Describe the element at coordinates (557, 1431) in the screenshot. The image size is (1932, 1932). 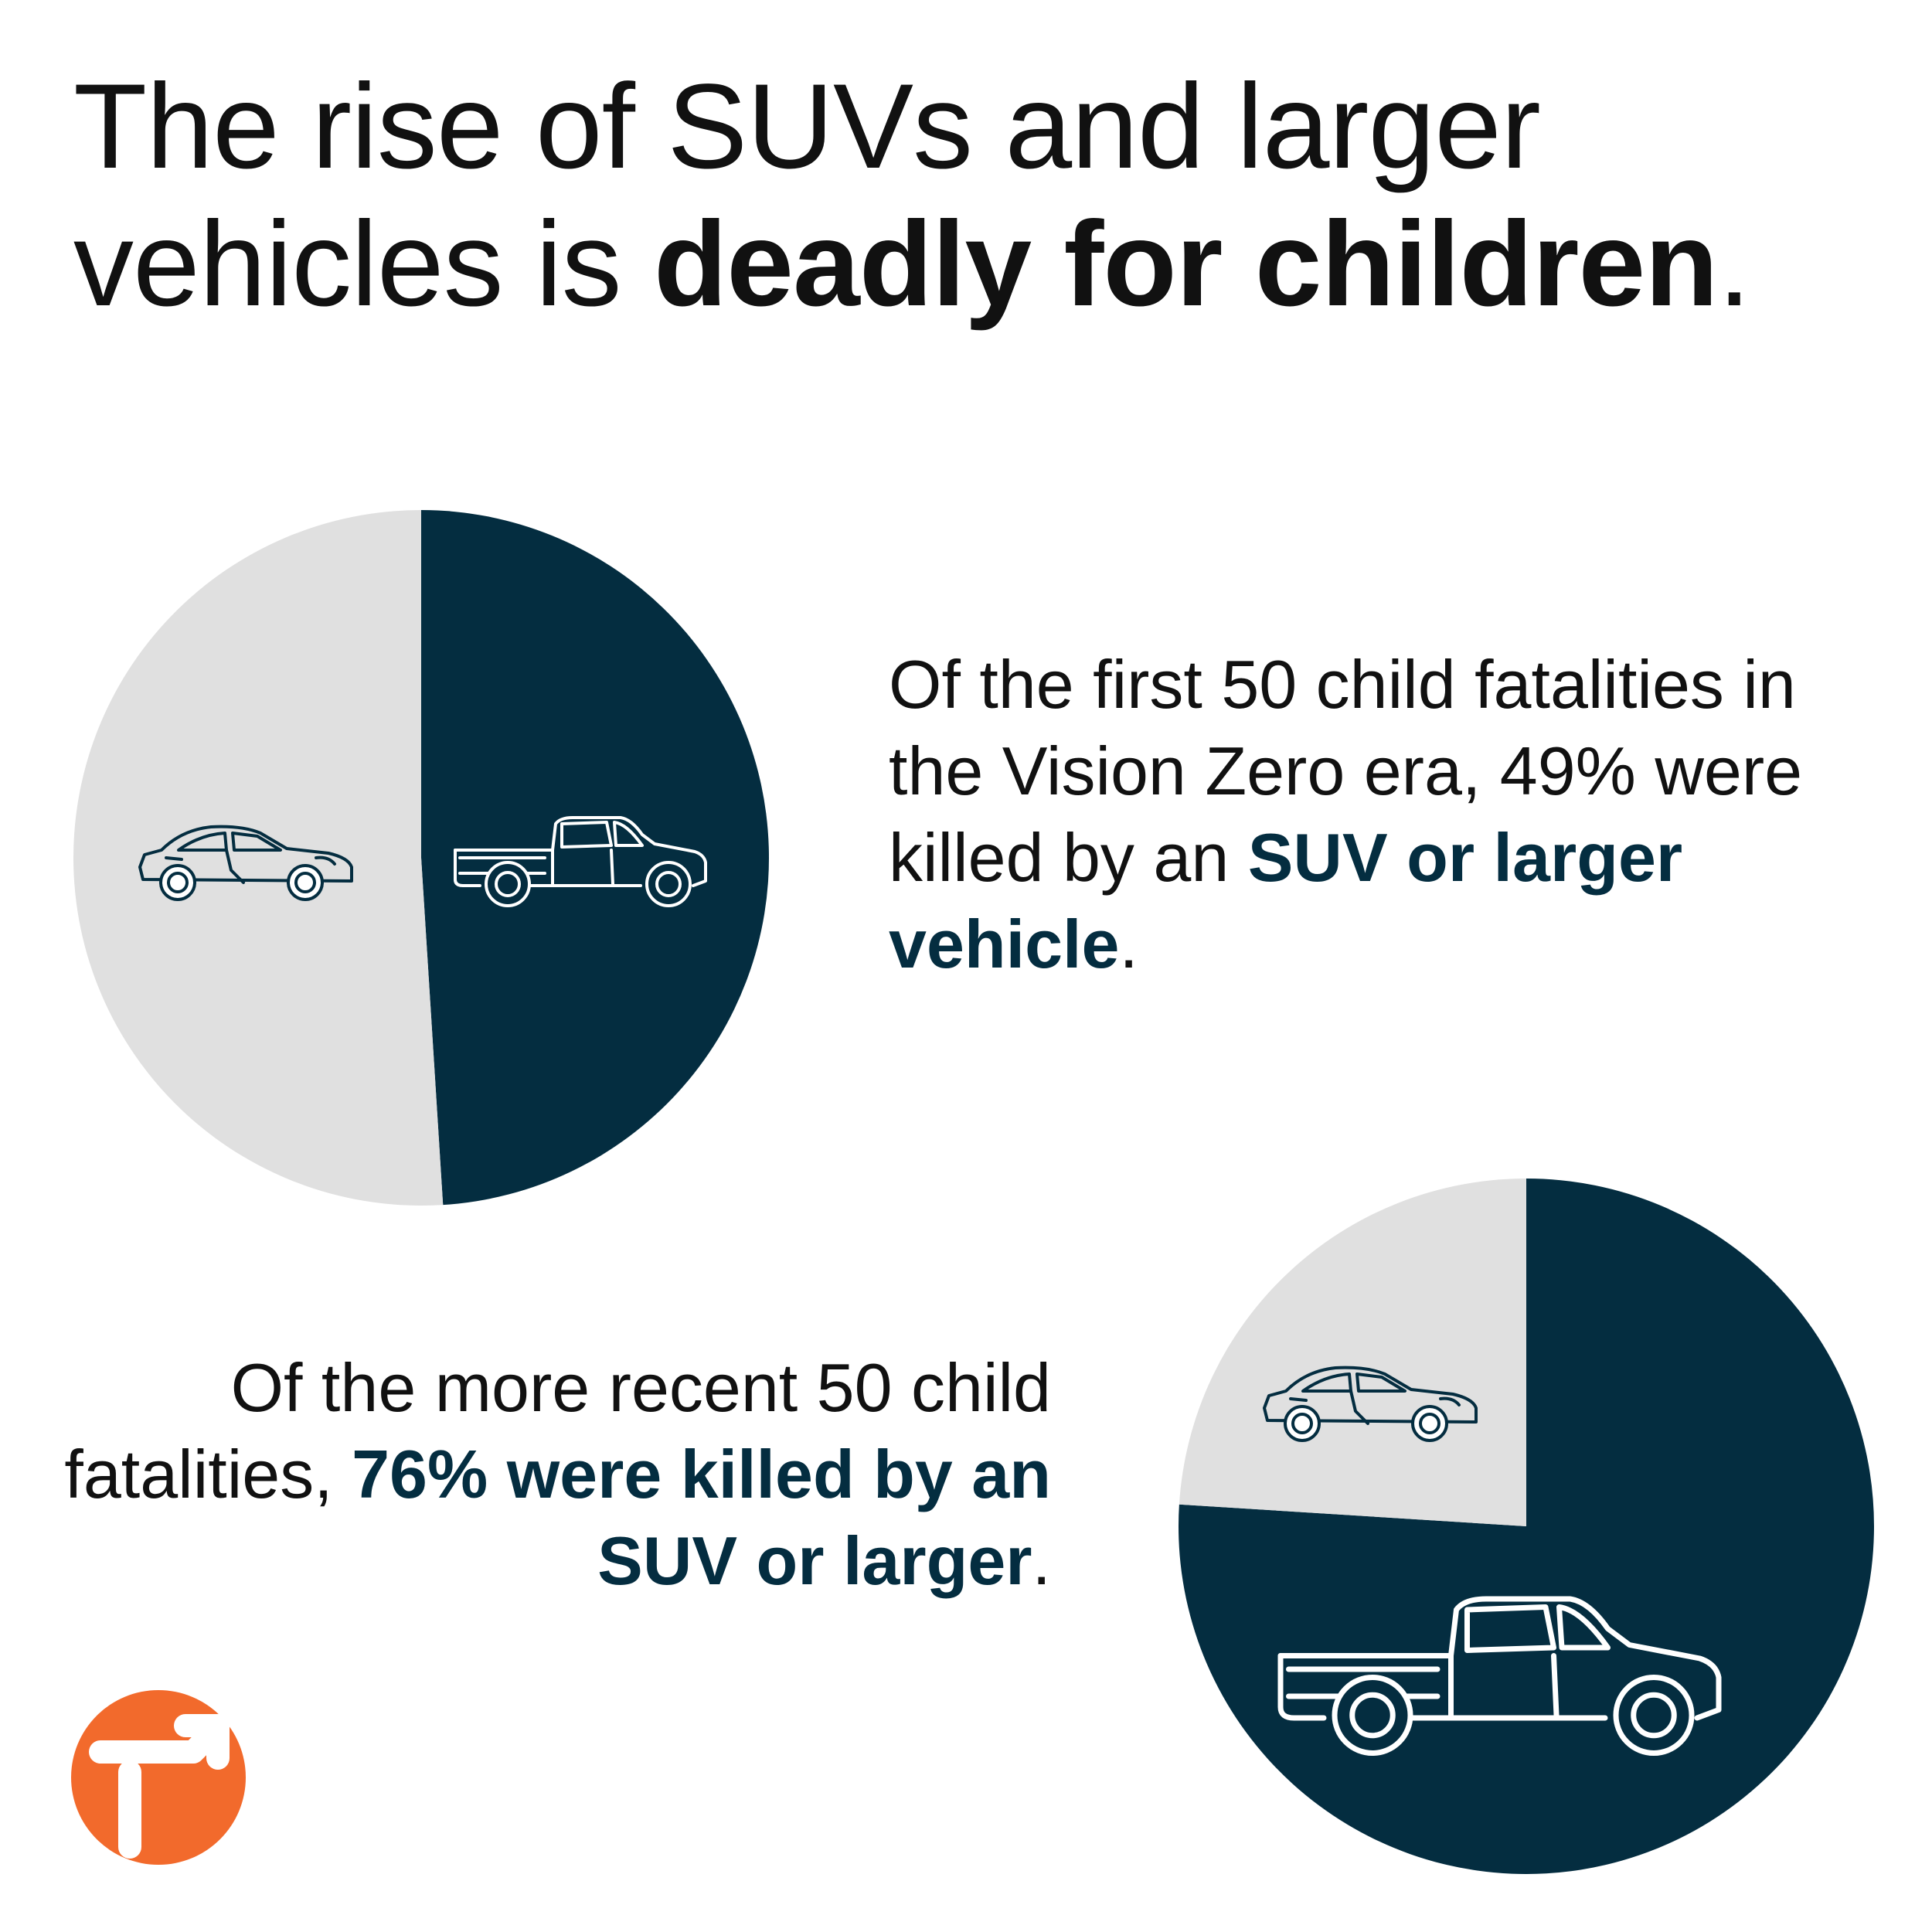
I see `caption2-text: Of the more recent 50 child fatalities,` at that location.